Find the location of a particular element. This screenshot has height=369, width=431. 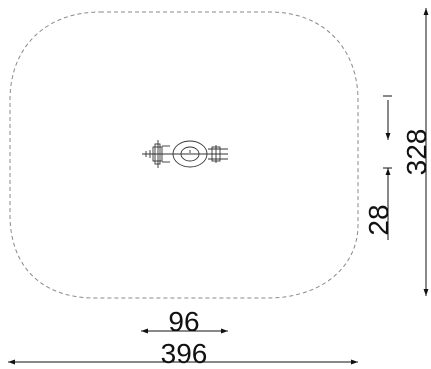

equipment-icon is located at coordinates (185, 154).